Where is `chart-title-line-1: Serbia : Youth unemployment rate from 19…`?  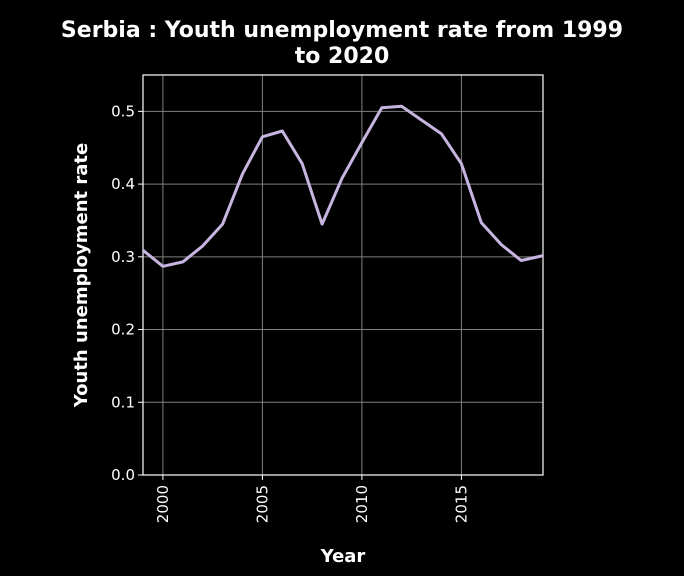
chart-title-line-1: Serbia : Youth unemployment rate from 19… is located at coordinates (342, 30).